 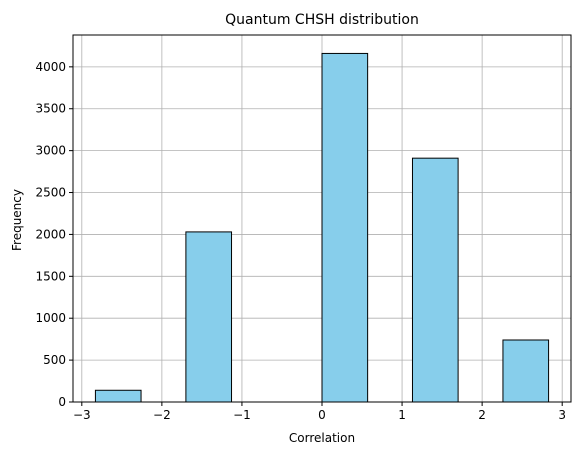 What do you see at coordinates (482, 415) in the screenshot?
I see `x-tick-label: 2` at bounding box center [482, 415].